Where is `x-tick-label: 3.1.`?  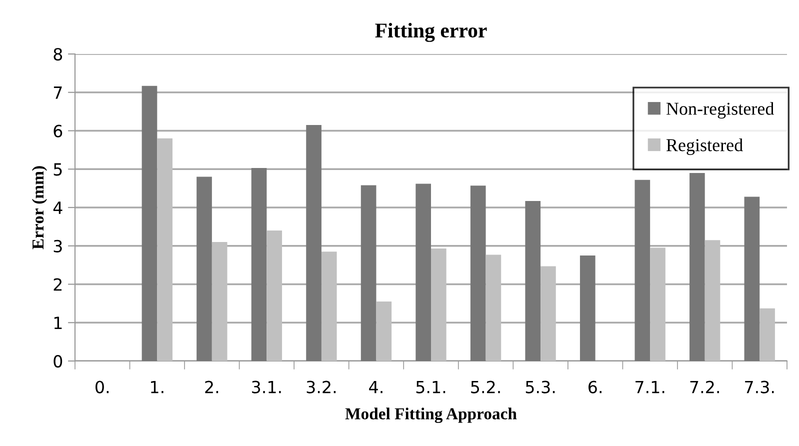 x-tick-label: 3.1. is located at coordinates (266, 387).